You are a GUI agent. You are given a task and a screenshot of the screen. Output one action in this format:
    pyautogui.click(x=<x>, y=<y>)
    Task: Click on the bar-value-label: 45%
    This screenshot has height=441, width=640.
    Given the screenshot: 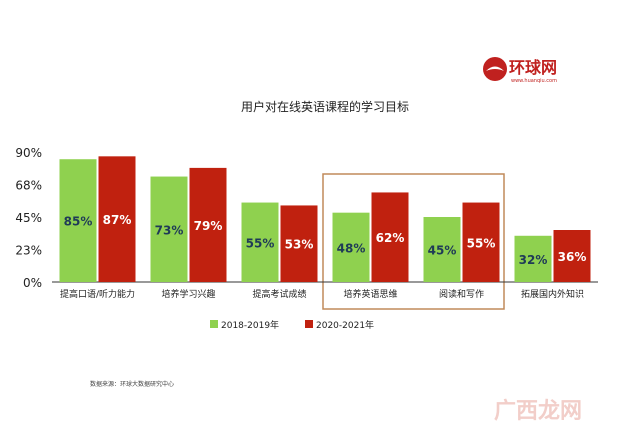 What is the action you would take?
    pyautogui.click(x=442, y=251)
    